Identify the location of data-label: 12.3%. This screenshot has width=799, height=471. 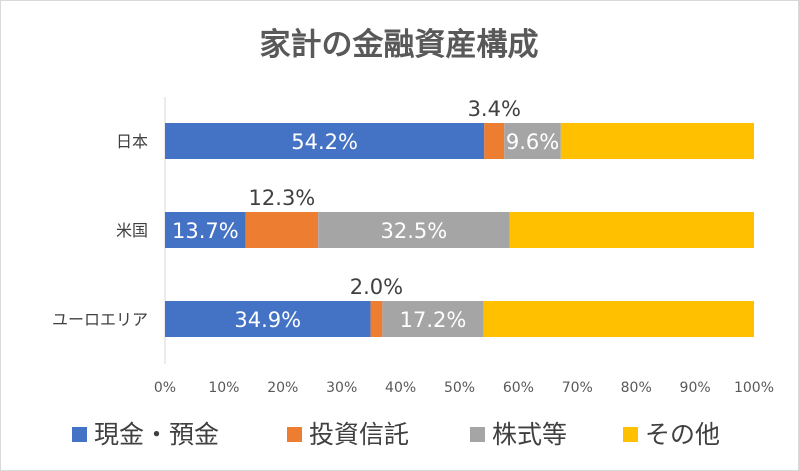
(282, 198).